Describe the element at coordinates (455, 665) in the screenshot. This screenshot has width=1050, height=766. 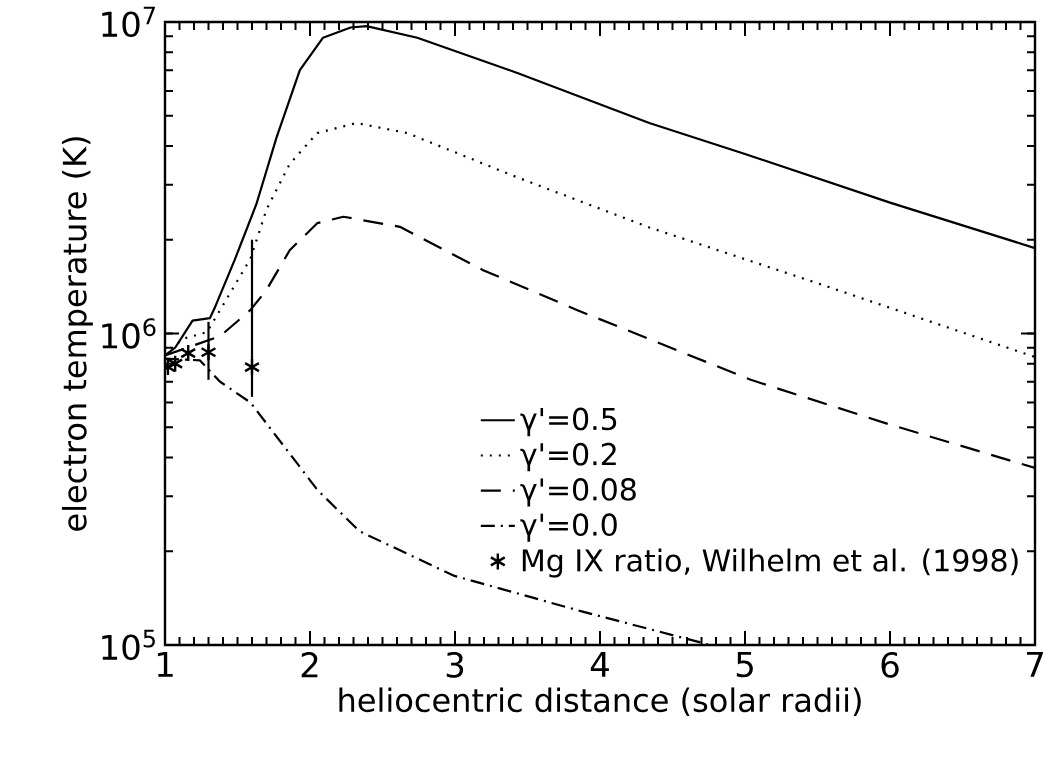
I see `x-tick-label: 3` at that location.